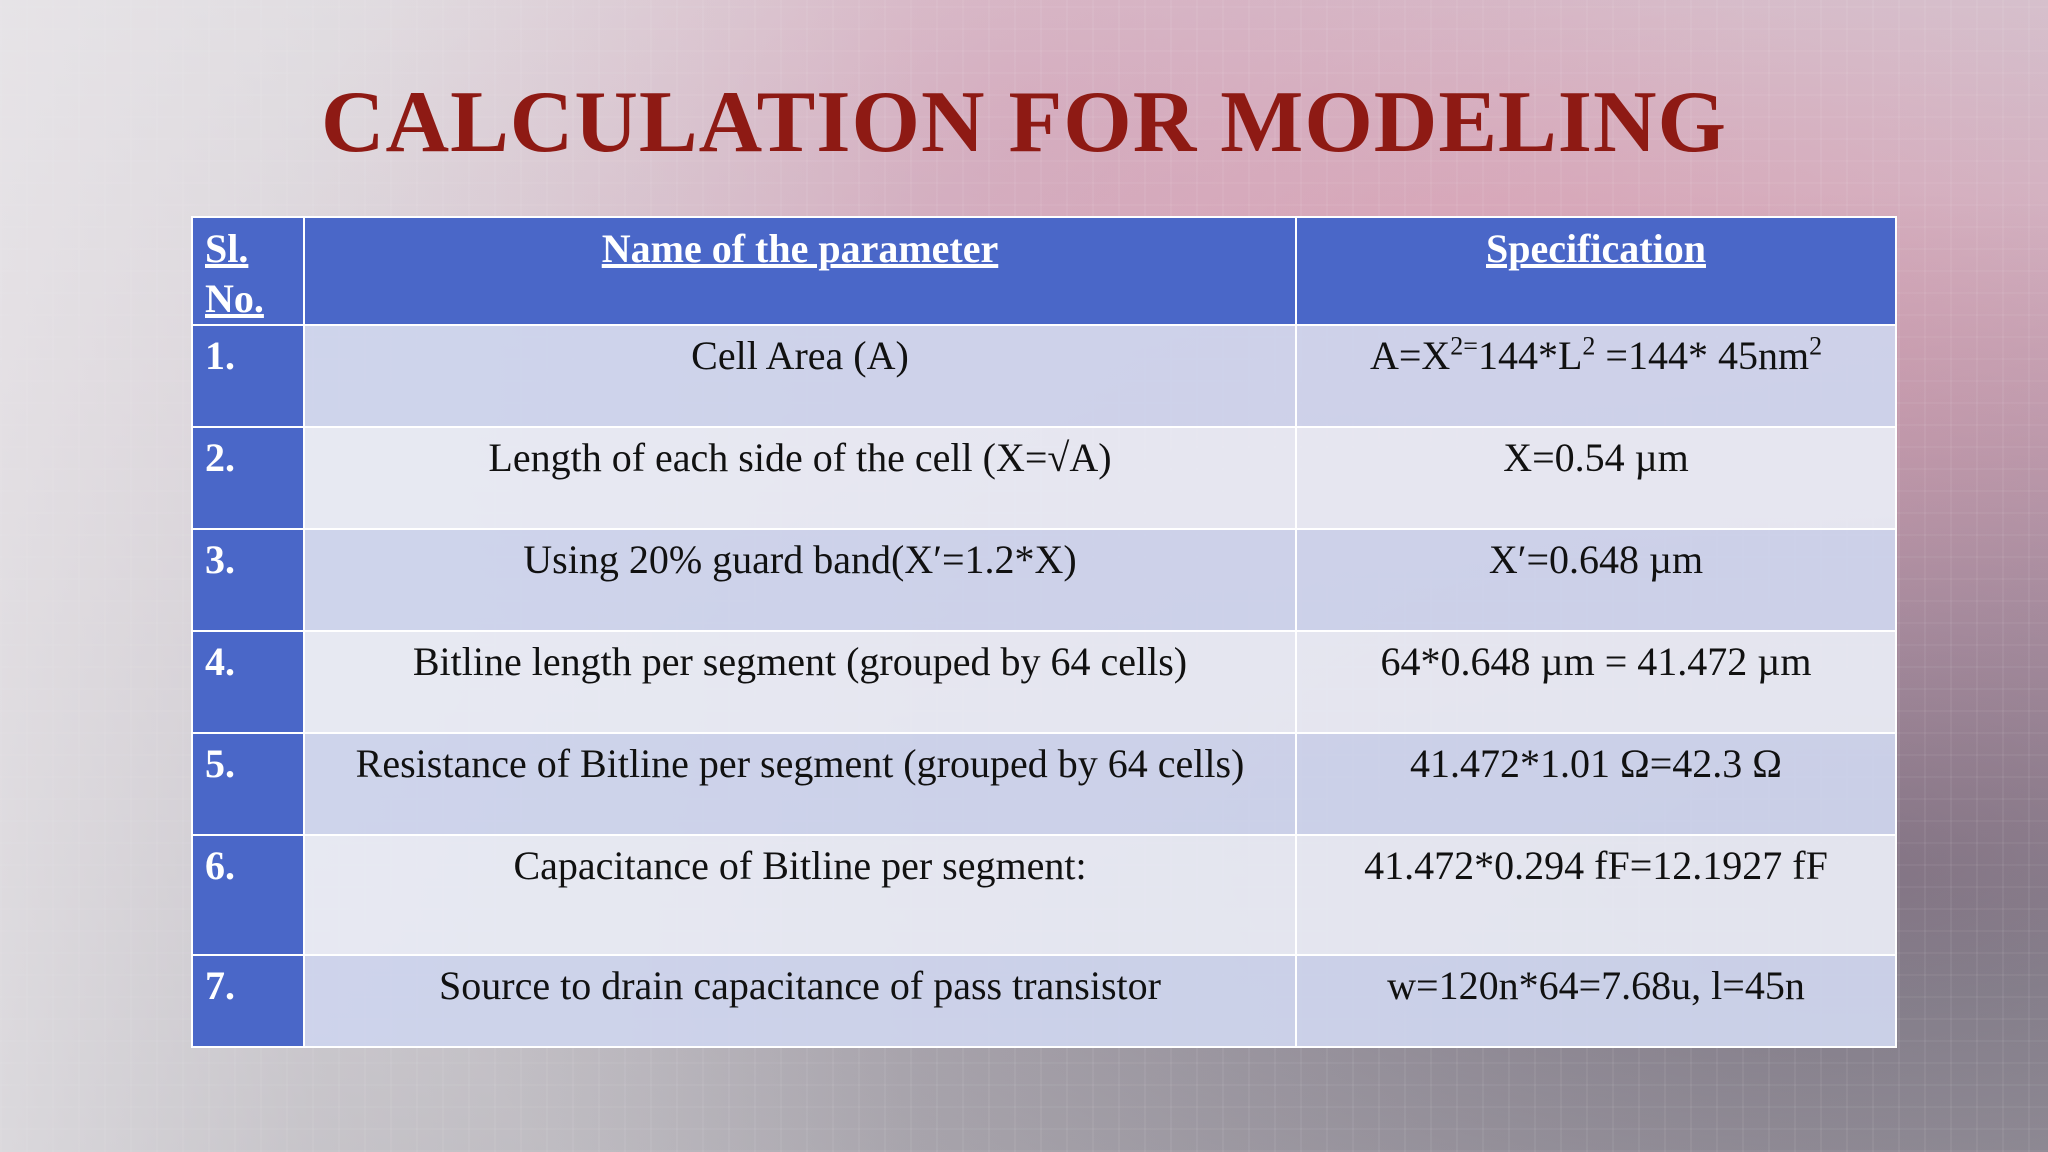  Describe the element at coordinates (800, 376) in the screenshot. I see `parameter-cell: Cell Area (A)` at that location.